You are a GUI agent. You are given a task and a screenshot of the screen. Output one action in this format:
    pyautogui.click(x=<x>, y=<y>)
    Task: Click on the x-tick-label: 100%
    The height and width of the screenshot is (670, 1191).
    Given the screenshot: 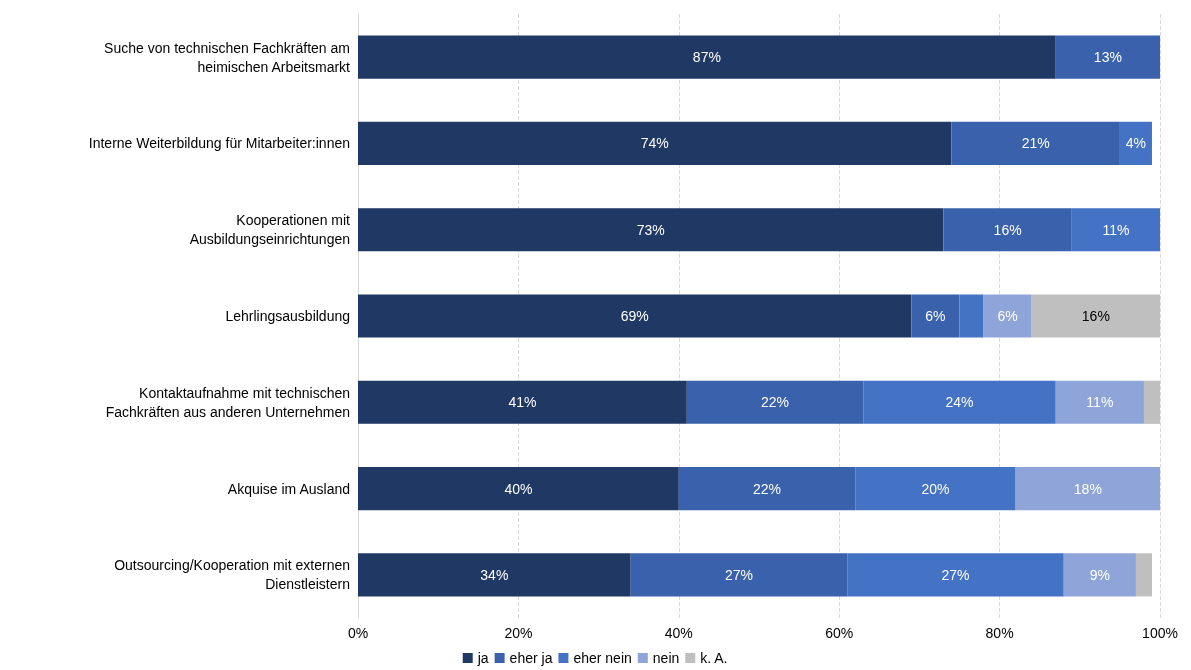 What is the action you would take?
    pyautogui.click(x=1160, y=633)
    